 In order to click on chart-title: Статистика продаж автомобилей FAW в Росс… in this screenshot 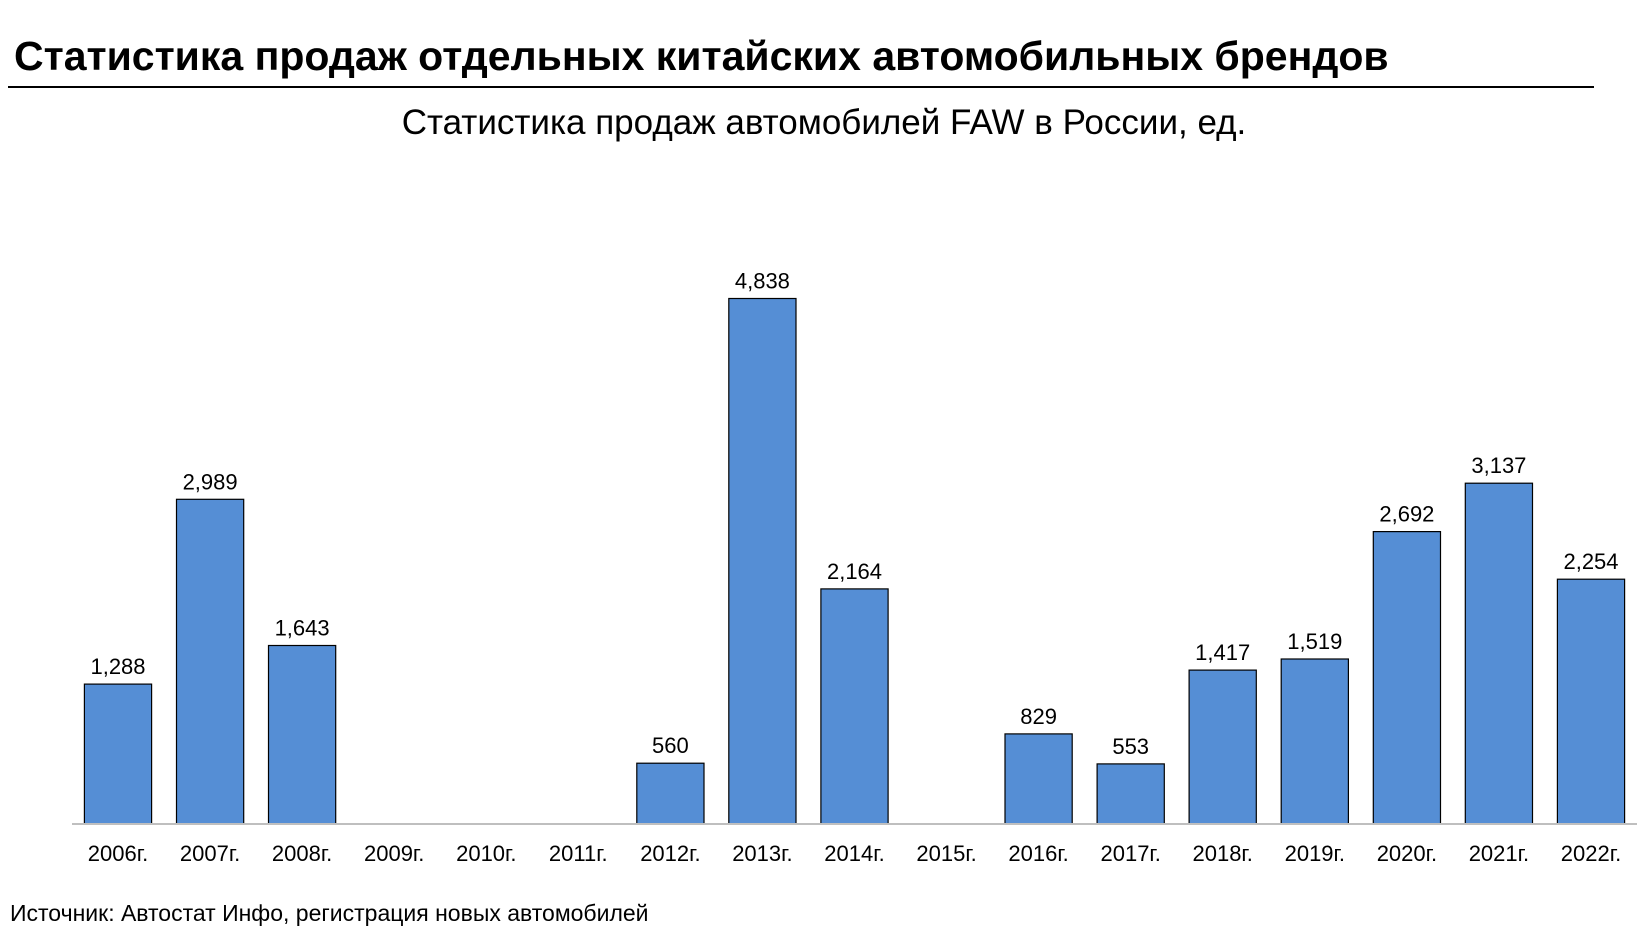, I will do `click(824, 122)`.